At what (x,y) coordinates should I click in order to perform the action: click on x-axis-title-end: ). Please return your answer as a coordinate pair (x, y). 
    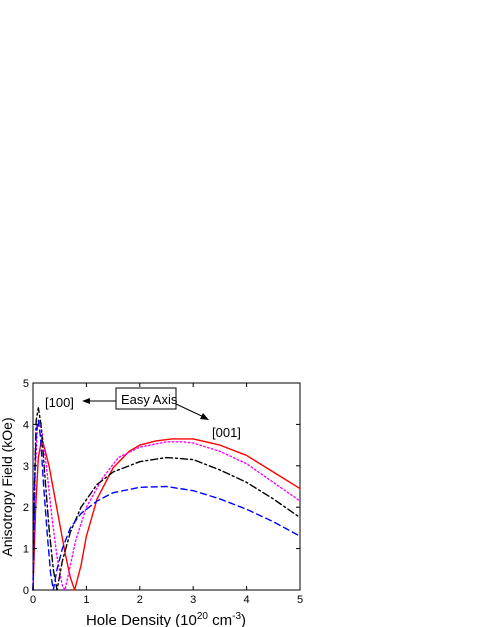
    Looking at the image, I should click on (243, 619).